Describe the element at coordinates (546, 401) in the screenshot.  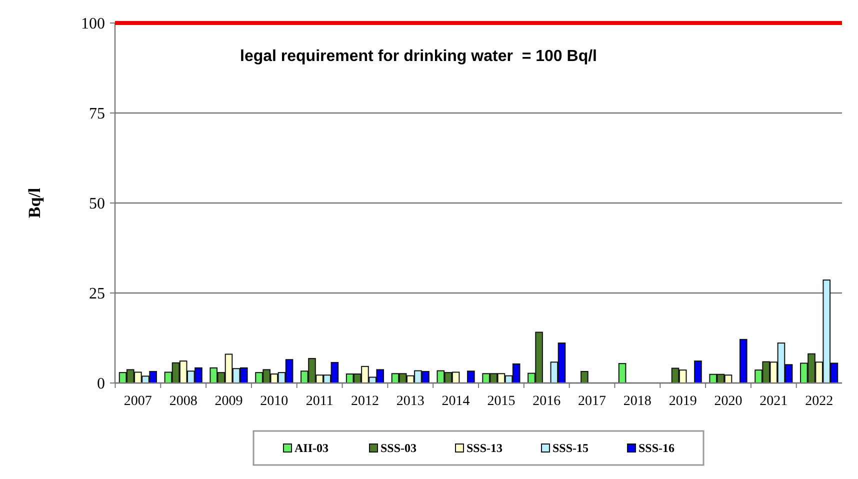
I see `x-tick-label: 2016` at that location.